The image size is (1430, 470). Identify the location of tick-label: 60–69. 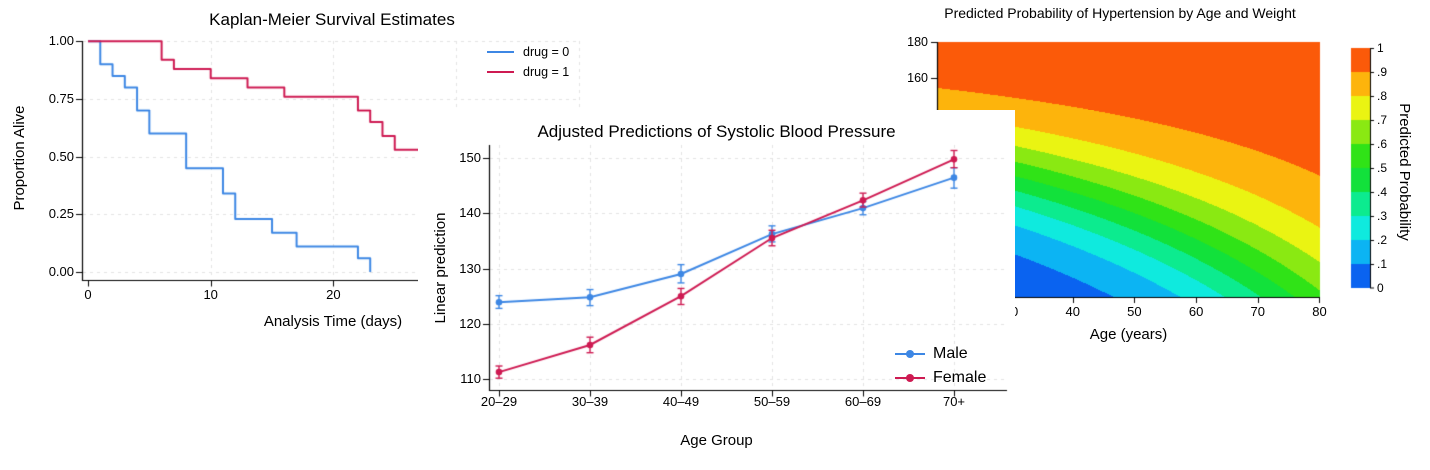
(863, 401).